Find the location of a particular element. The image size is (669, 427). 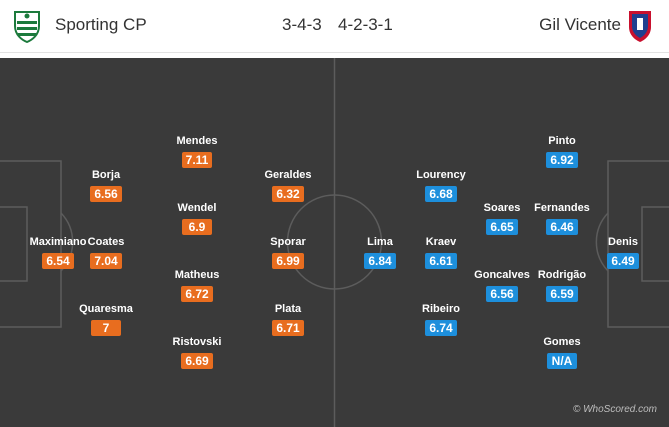

player-geraldes: Geraldes 6.32 is located at coordinates (288, 185).